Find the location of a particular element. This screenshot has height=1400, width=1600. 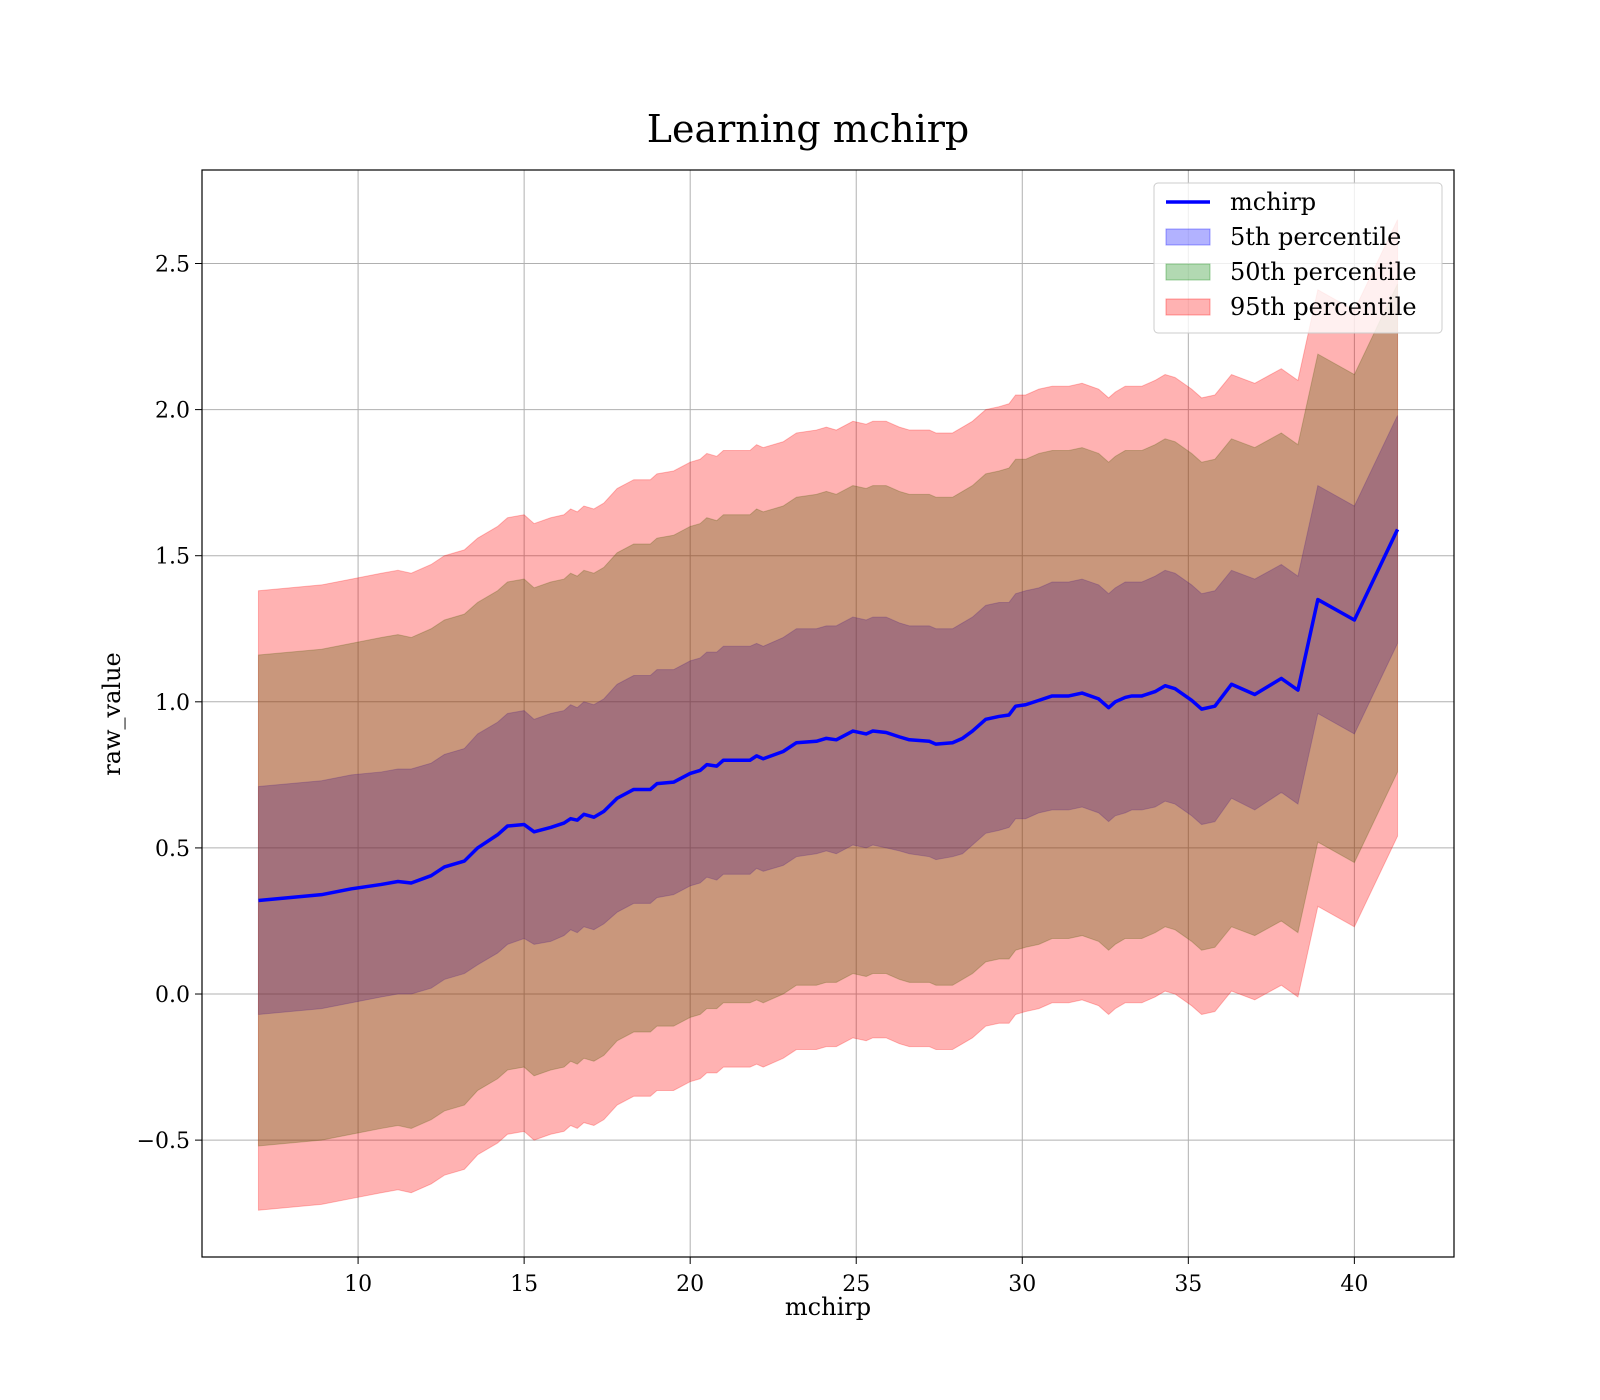

x-axis-label: mchirp is located at coordinates (828, 1307).